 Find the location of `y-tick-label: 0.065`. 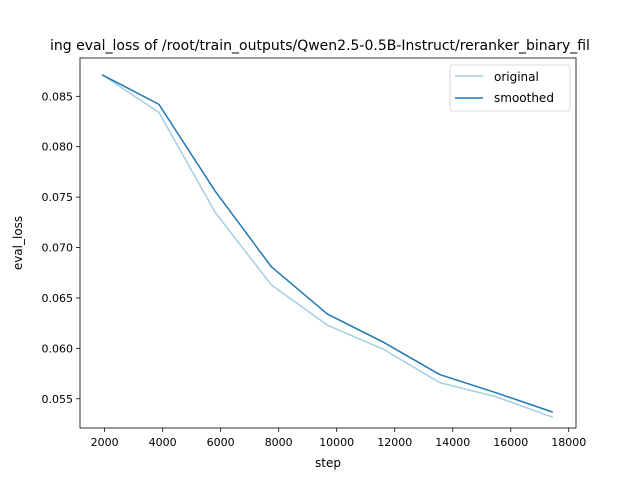

y-tick-label: 0.065 is located at coordinates (58, 298).